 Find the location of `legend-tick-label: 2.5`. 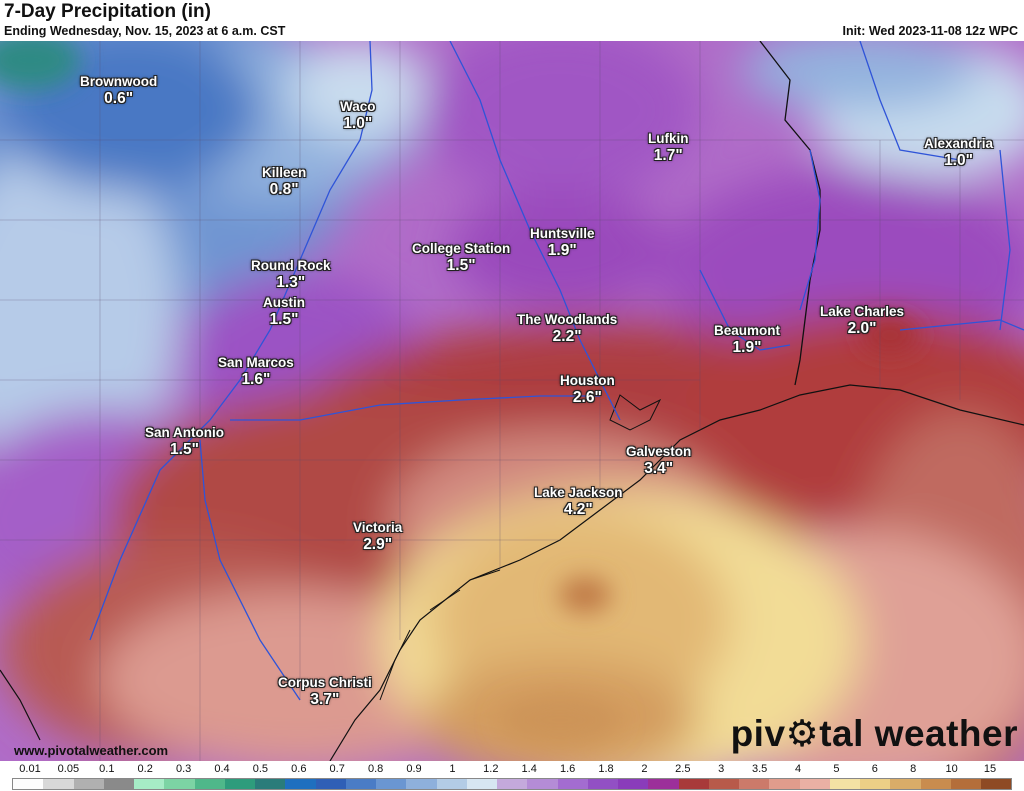

legend-tick-label: 2.5 is located at coordinates (683, 769).